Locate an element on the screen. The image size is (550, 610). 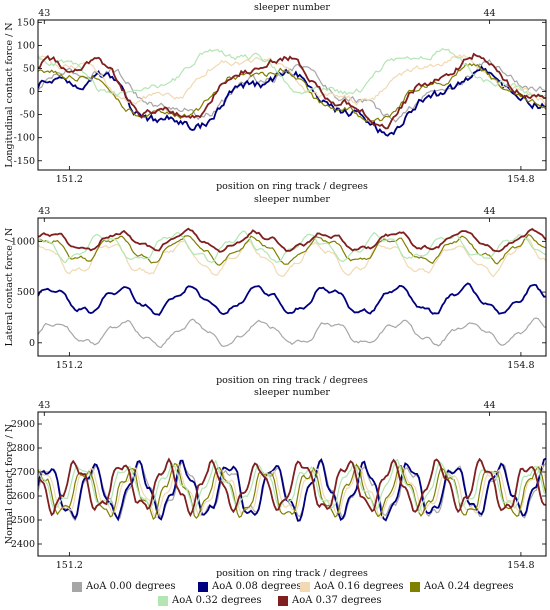
legend-label: AoA 0.37 degrees is located at coordinates (337, 600).